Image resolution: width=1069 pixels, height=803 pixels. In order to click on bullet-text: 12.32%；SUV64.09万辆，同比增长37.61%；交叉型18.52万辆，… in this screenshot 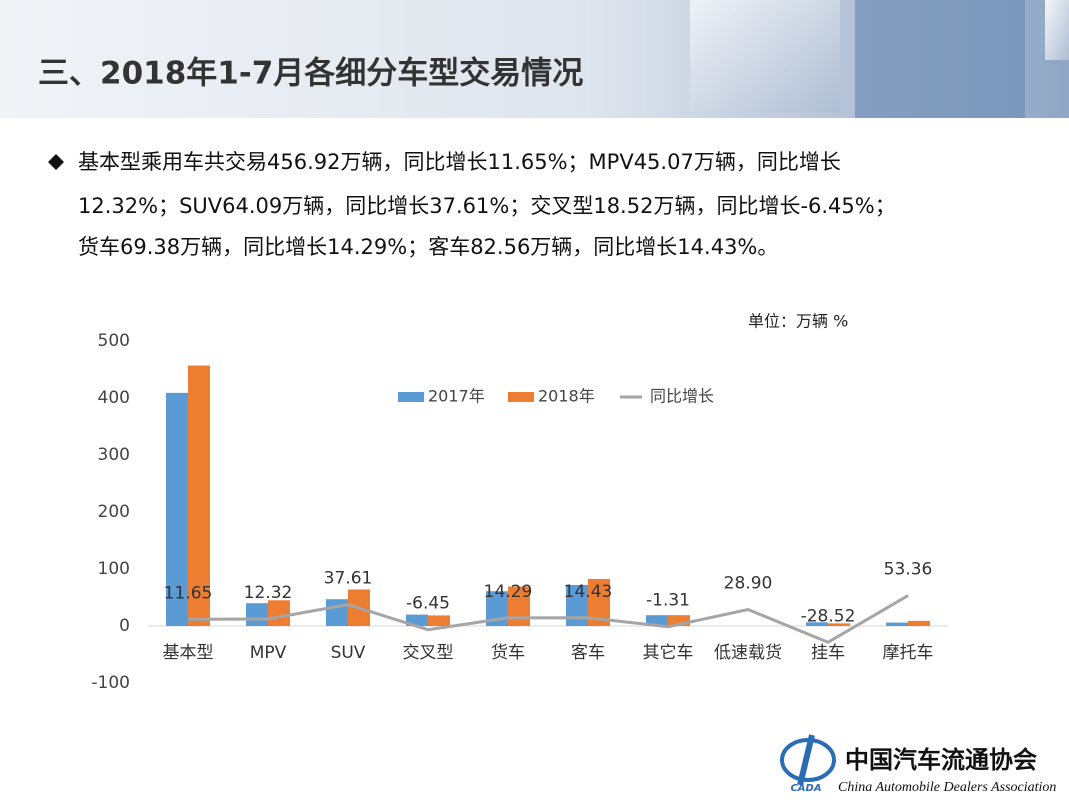, I will do `click(487, 206)`.